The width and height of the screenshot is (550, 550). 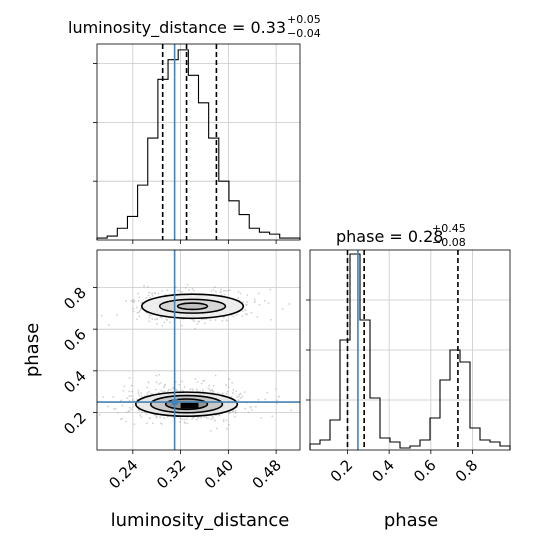 I want to click on x-tick-label-phase: 0.2, so click(x=342, y=471).